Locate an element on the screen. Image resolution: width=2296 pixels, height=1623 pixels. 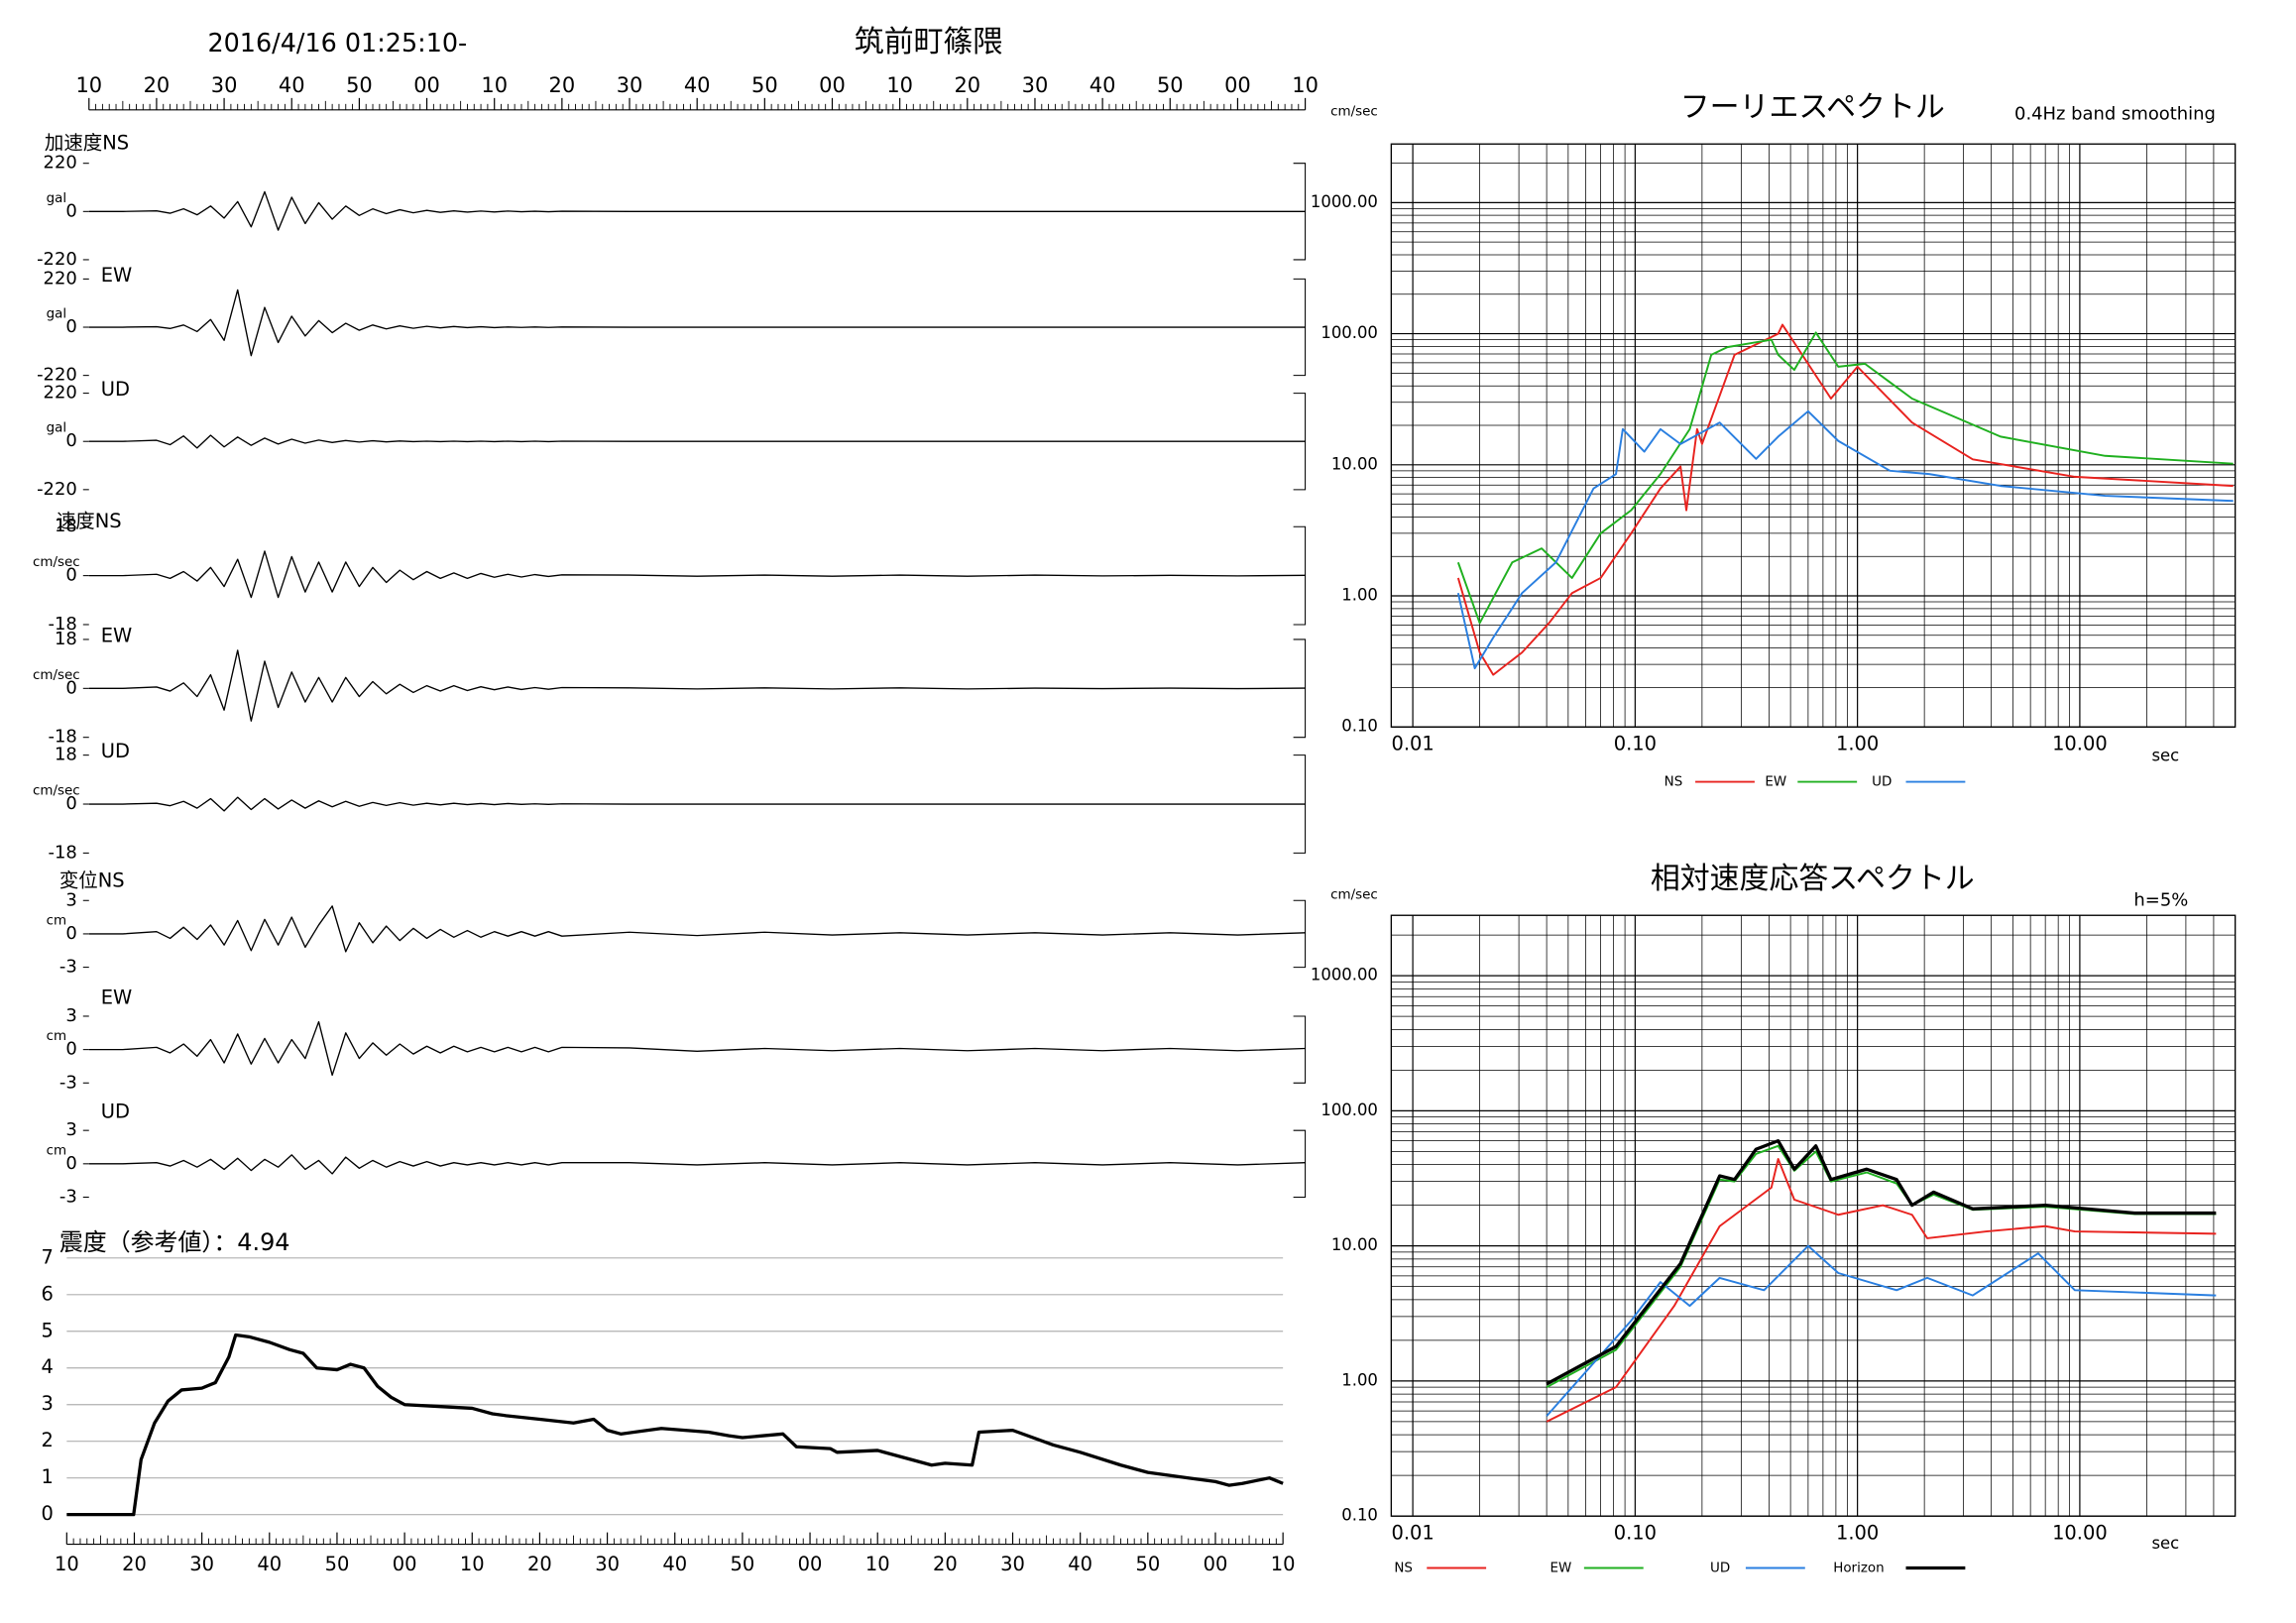
panel-unit: cm/sec is located at coordinates (56, 562).